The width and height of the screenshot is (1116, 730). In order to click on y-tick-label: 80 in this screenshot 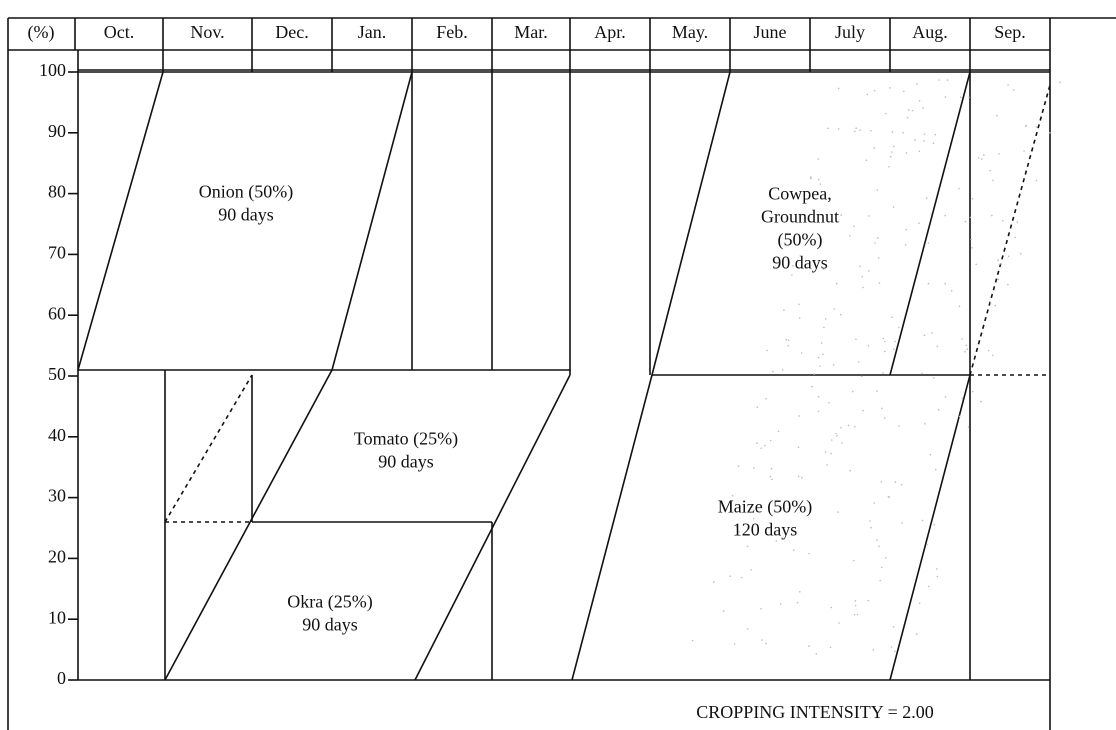, I will do `click(57, 192)`.